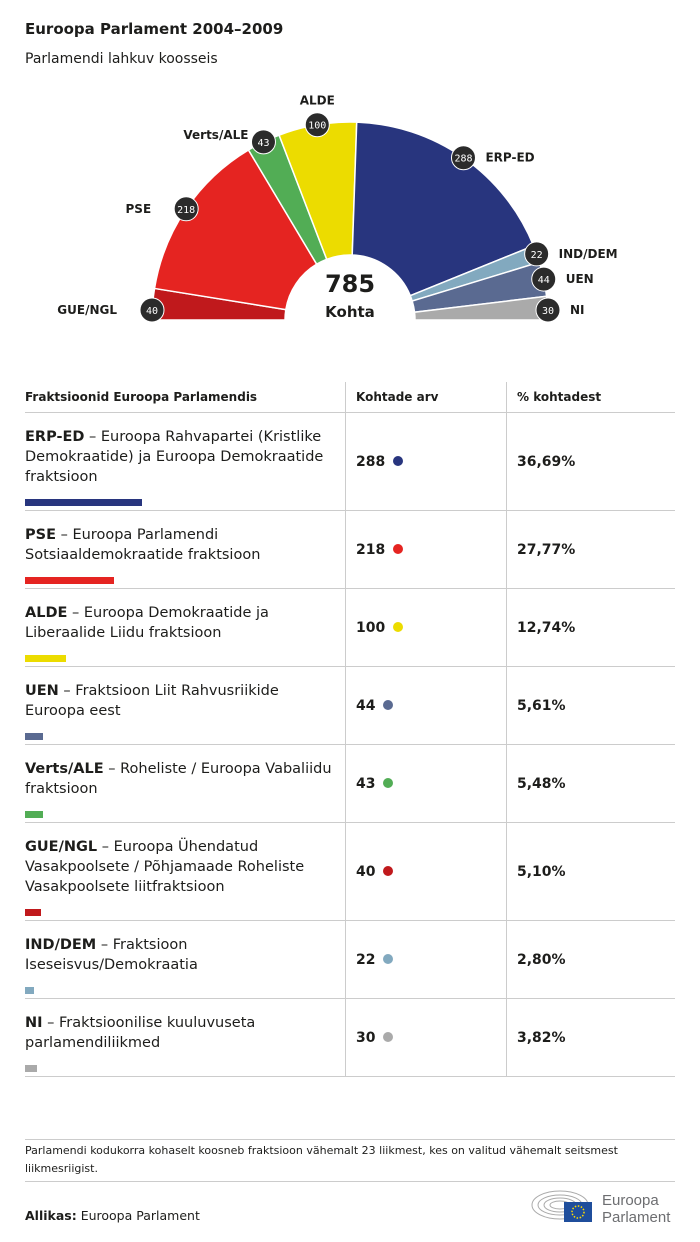 This screenshot has width=700, height=1242. I want to click on seats-cell: 22, so click(426, 959).